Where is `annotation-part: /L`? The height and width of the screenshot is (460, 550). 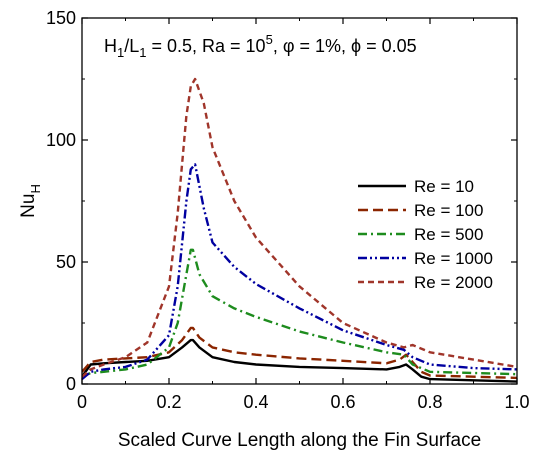
annotation-part: /L is located at coordinates (131, 46).